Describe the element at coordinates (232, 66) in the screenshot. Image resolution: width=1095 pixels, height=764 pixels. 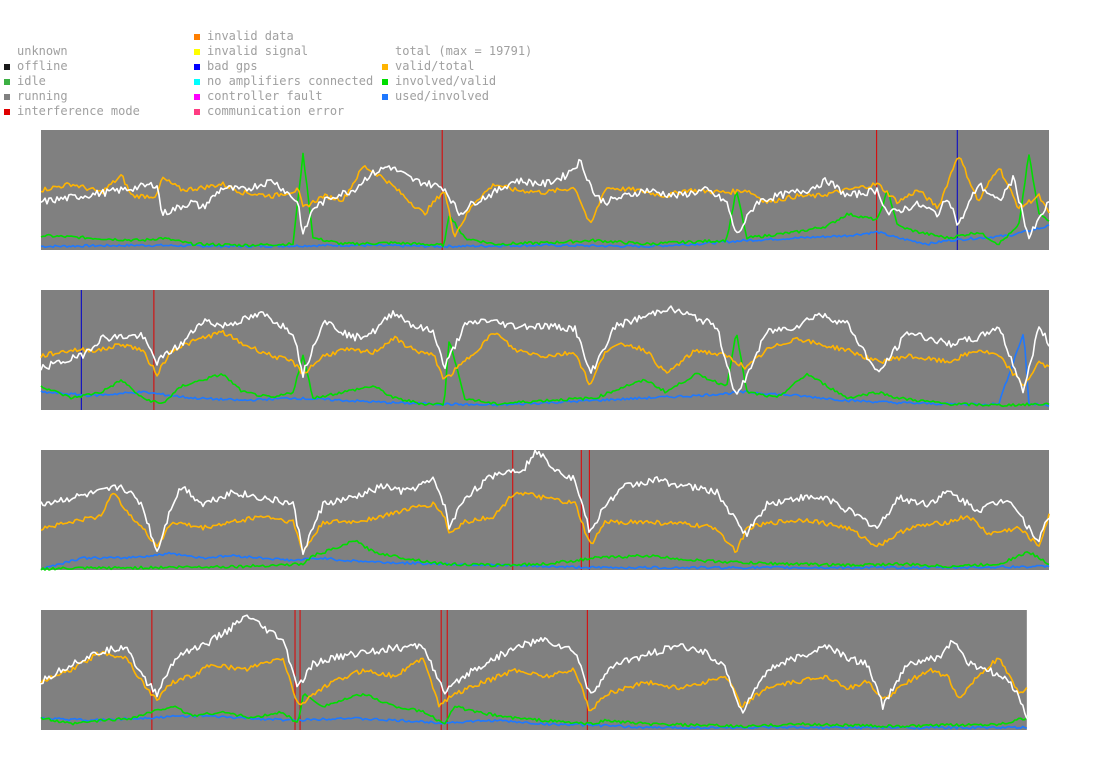
I see `legend-label: bad gps` at that location.